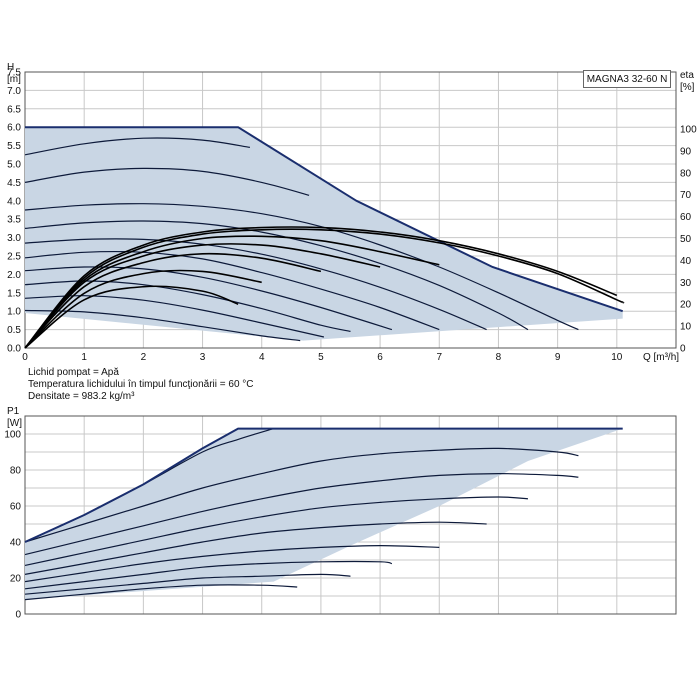 Image resolution: width=700 pixels, height=700 pixels. Describe the element at coordinates (687, 75) in the screenshot. I see `eta-axis-label: eta` at that location.